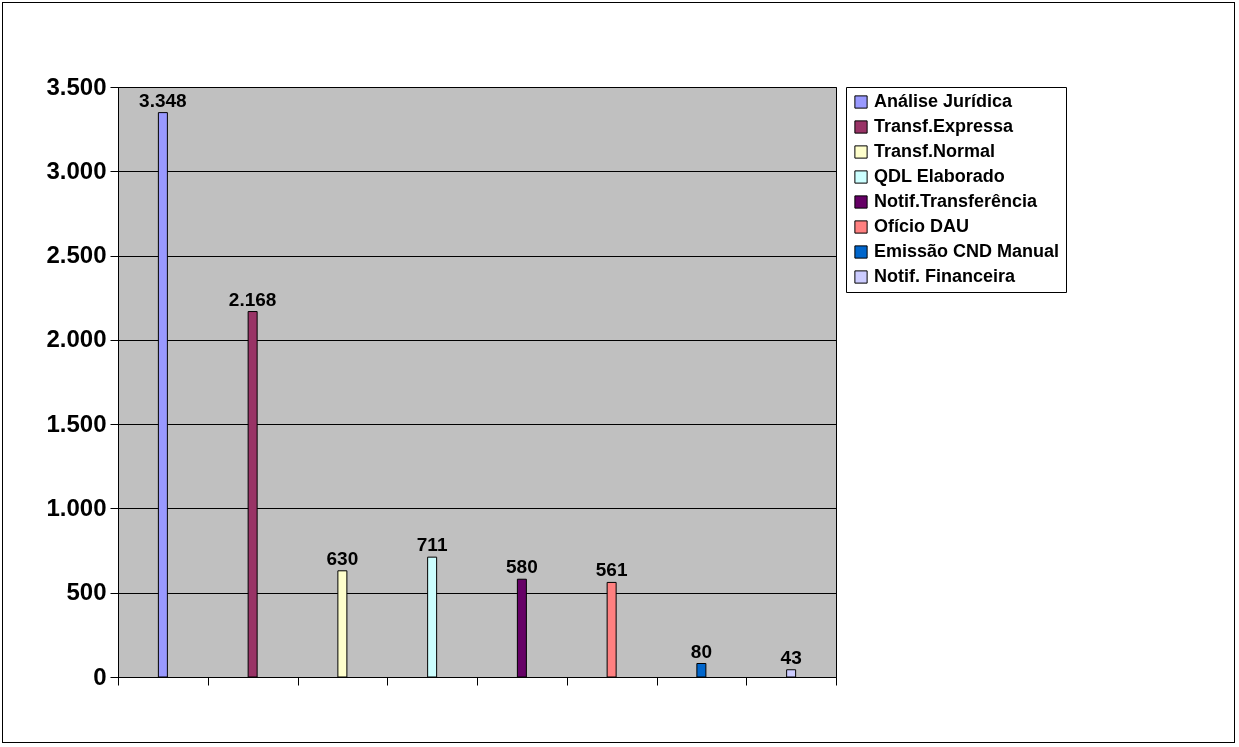 Image resolution: width=1239 pixels, height=747 pixels. Describe the element at coordinates (922, 226) in the screenshot. I see `legend-label: Ofício DAU` at that location.